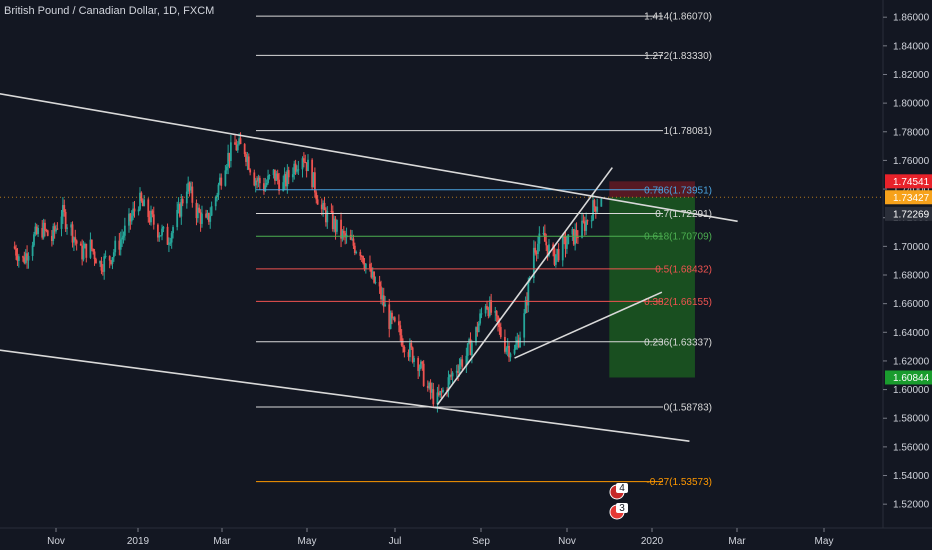  Describe the element at coordinates (307, 541) in the screenshot. I see `time-tick-label: May` at that location.